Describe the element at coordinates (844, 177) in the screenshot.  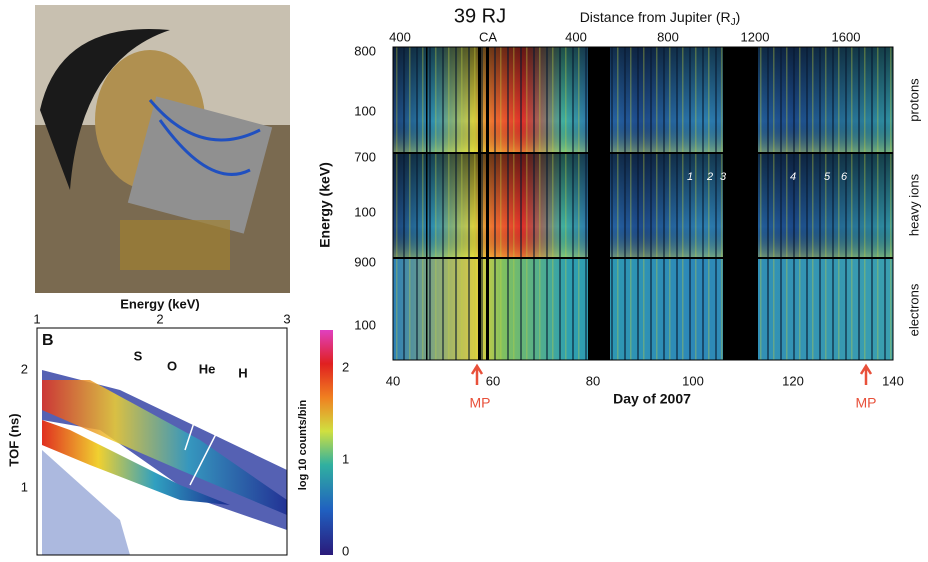
I see `event-number: 6` at that location.